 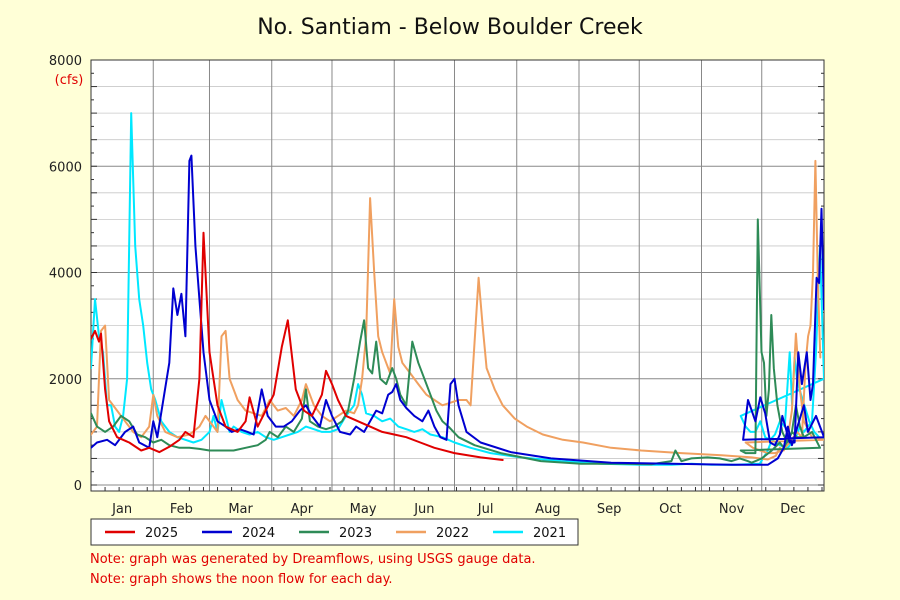 What do you see at coordinates (302, 509) in the screenshot?
I see `x-tick-label: Apr` at bounding box center [302, 509].